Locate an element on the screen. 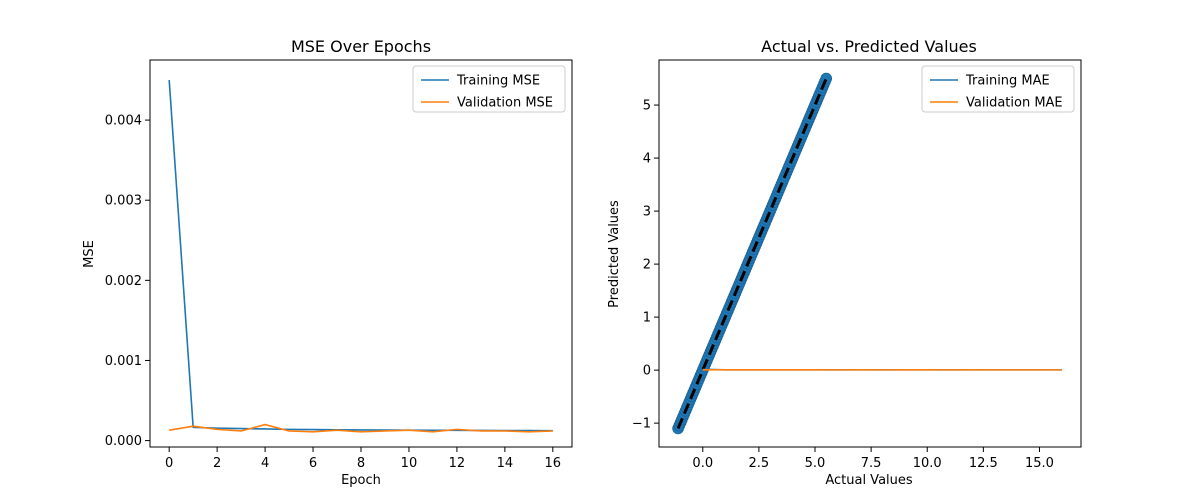 This screenshot has width=1200, height=500. x-tick-label: 0 is located at coordinates (169, 463).